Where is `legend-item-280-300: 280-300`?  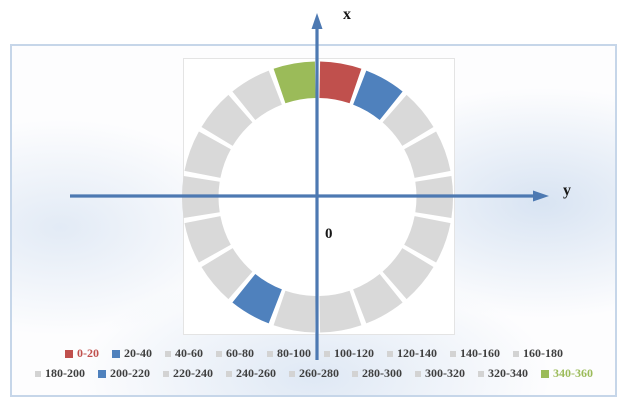
legend-item-280-300: 280-300 is located at coordinates (377, 373).